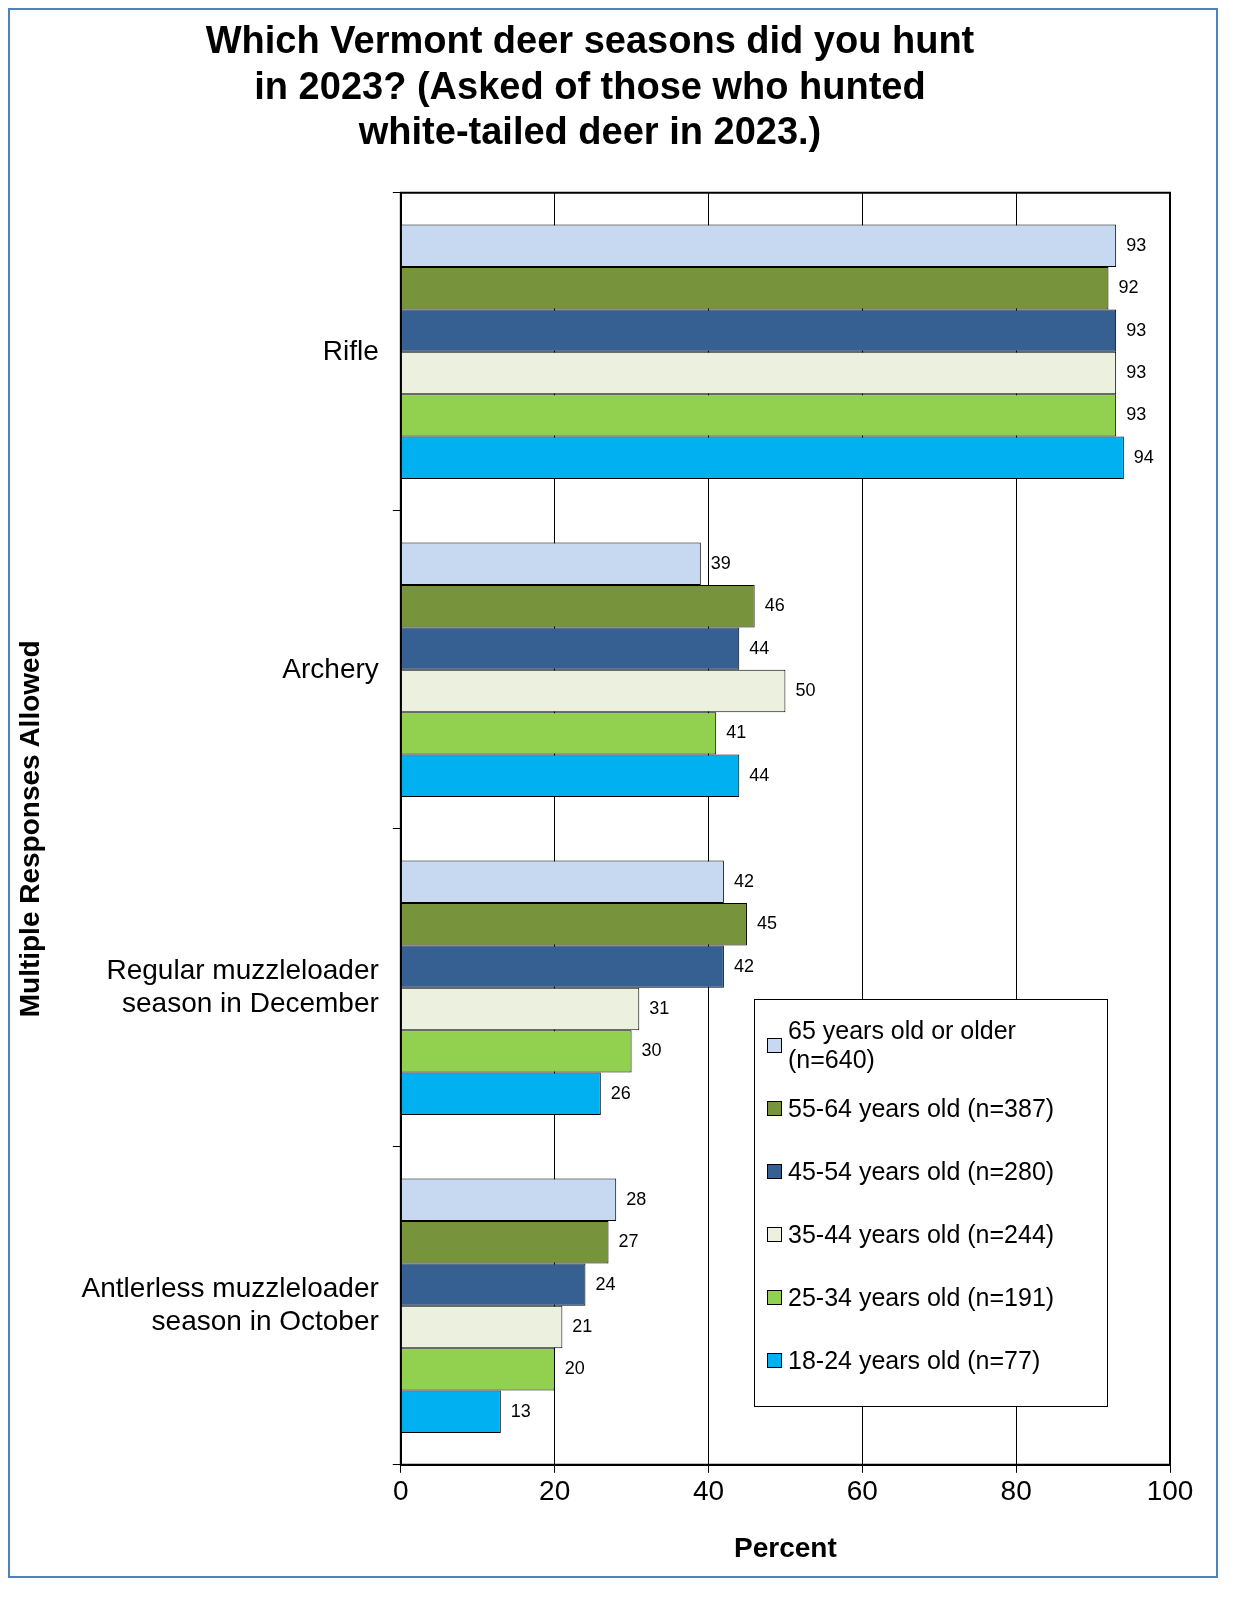 The width and height of the screenshot is (1256, 1608). What do you see at coordinates (921, 1234) in the screenshot?
I see `legend-label: 35-44 years old (n=244)` at bounding box center [921, 1234].